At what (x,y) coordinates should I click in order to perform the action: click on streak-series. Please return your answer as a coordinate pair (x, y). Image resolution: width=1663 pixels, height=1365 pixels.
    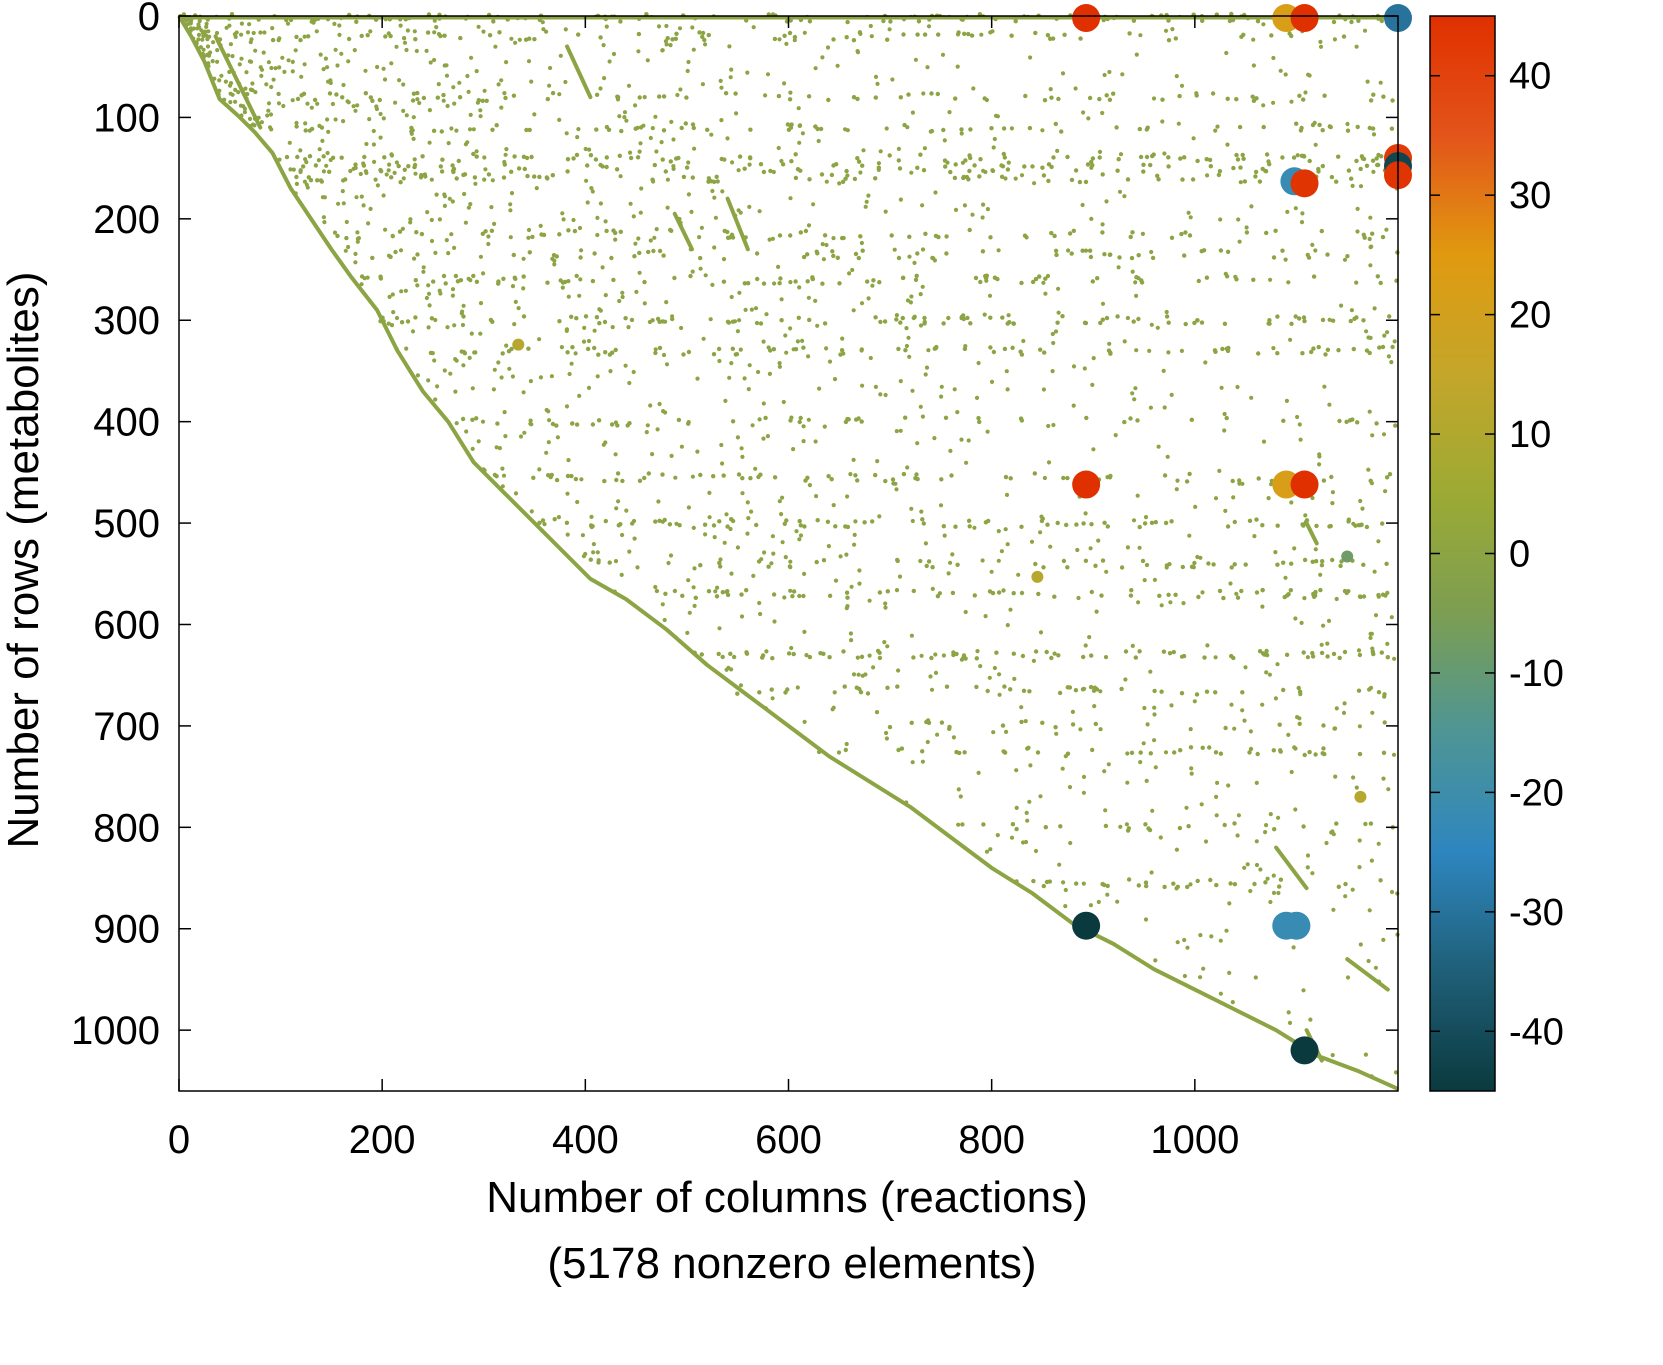
    Looking at the image, I should click on (1291, 868).